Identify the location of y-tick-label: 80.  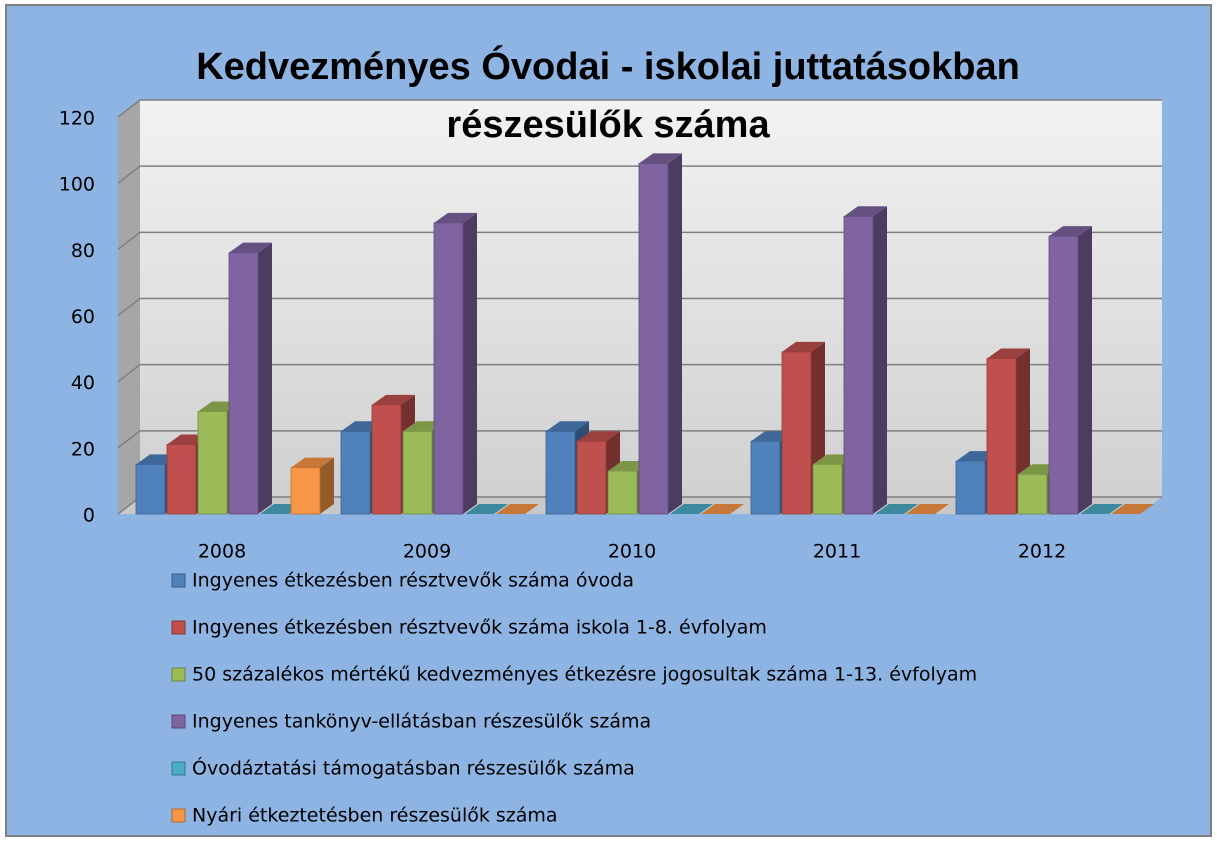
(83, 251).